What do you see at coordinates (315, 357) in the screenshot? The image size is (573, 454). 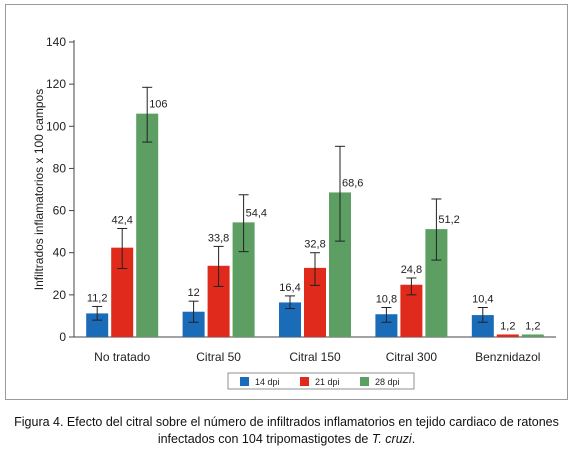 I see `category-label: Citral 150` at bounding box center [315, 357].